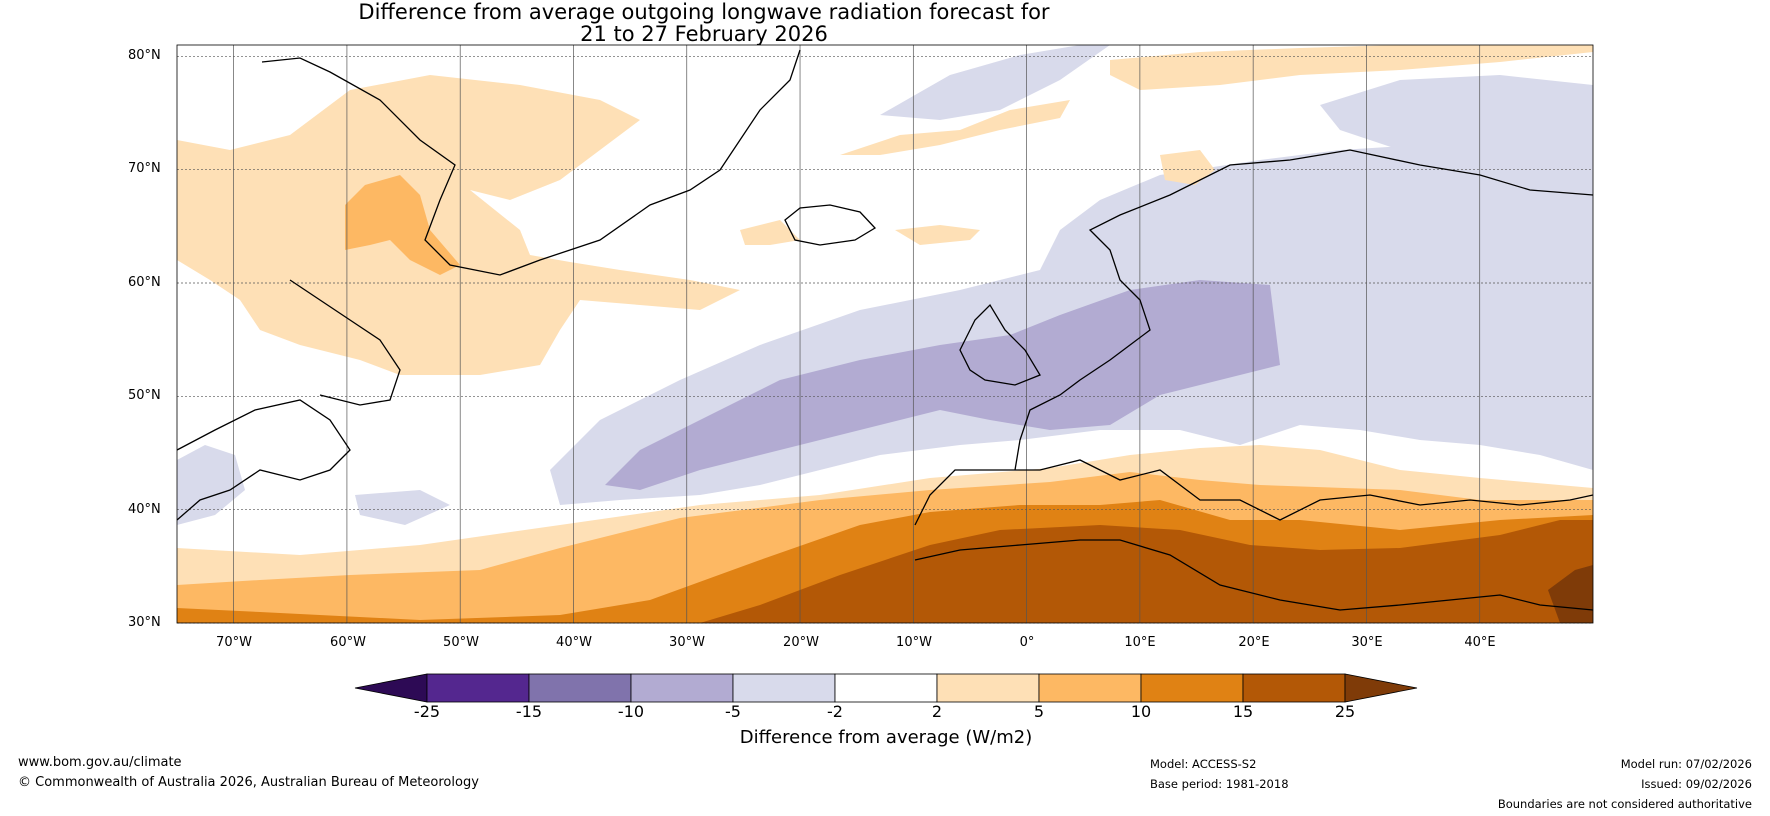 The image size is (1770, 816). Describe the element at coordinates (1000, 344) in the screenshot. I see `british-isles-coast` at that location.